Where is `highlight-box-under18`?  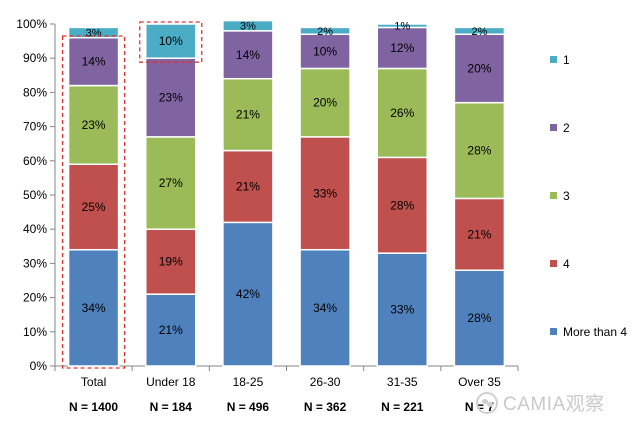
highlight-box-under18 is located at coordinates (171, 42).